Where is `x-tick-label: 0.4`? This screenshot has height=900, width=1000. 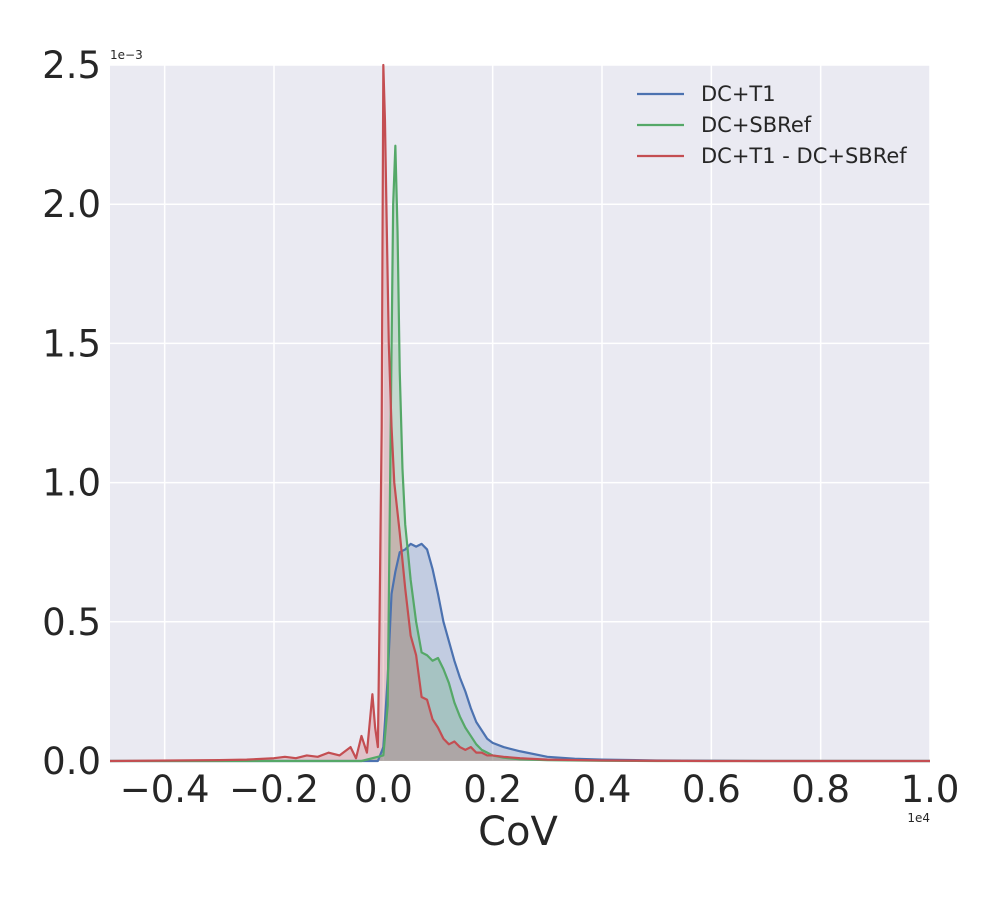 x-tick-label: 0.4 is located at coordinates (602, 789).